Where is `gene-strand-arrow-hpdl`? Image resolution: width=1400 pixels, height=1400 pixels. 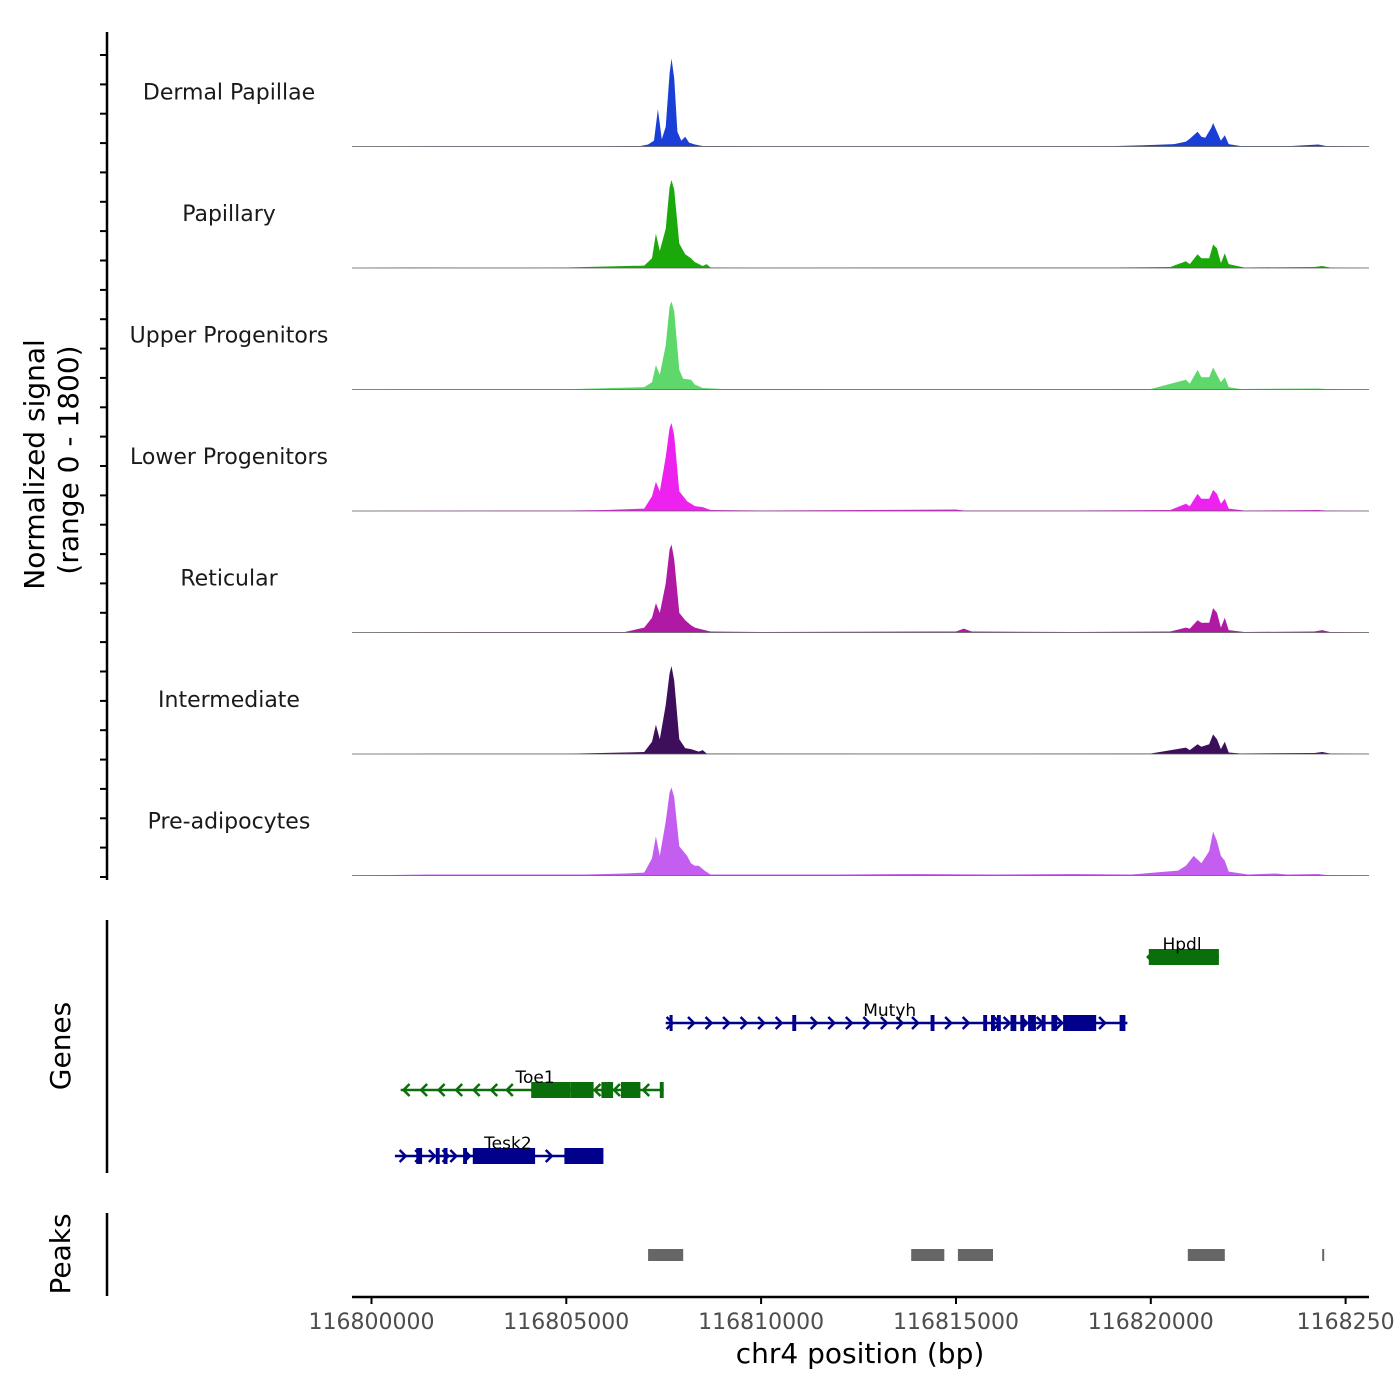 gene-strand-arrow-hpdl is located at coordinates (1150, 957).